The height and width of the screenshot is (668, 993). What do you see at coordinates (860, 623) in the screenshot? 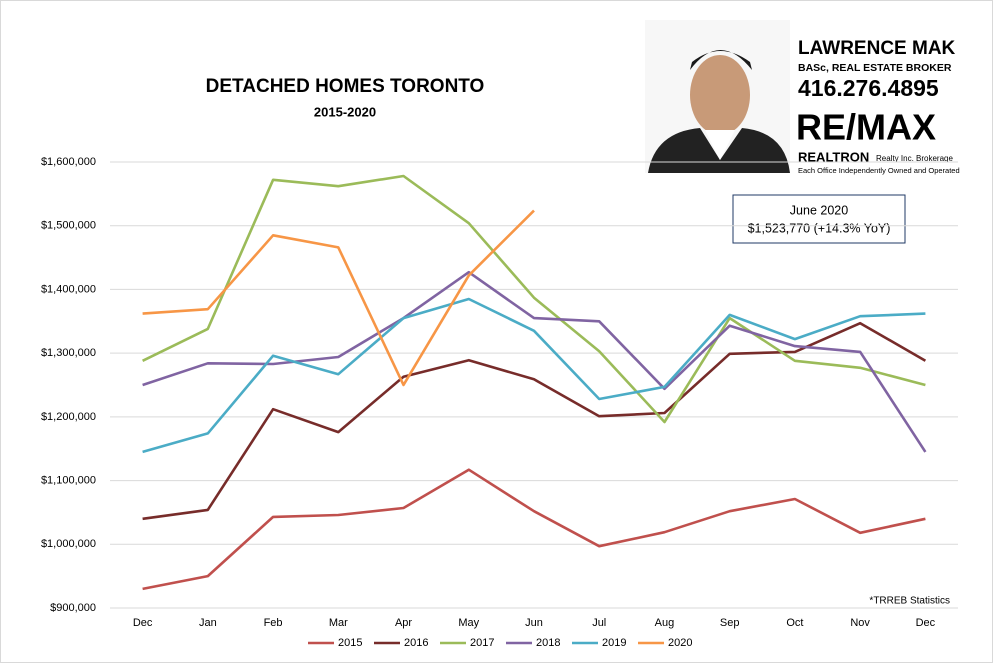
I see `x-tick-label: Nov` at bounding box center [860, 623].